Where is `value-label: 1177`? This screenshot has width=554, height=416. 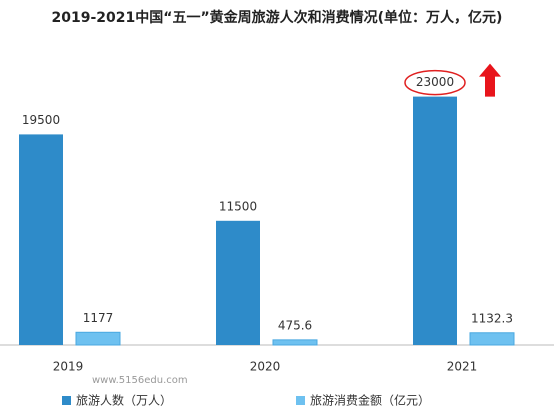 value-label: 1177 is located at coordinates (98, 318).